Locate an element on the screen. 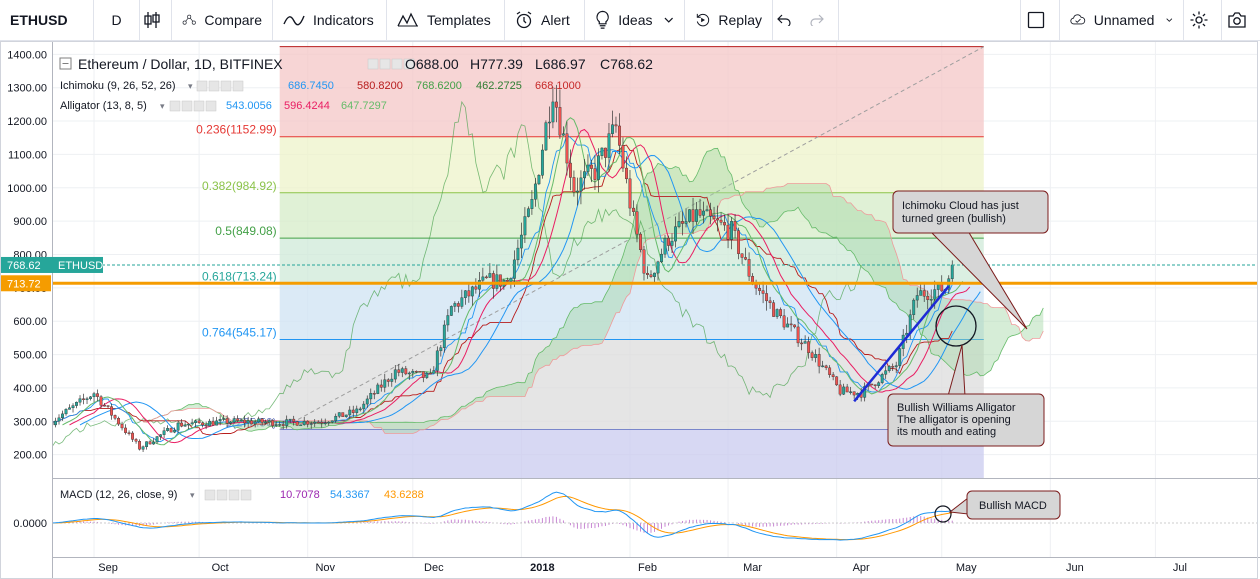  indicators-button: Indicators is located at coordinates (330, 20).